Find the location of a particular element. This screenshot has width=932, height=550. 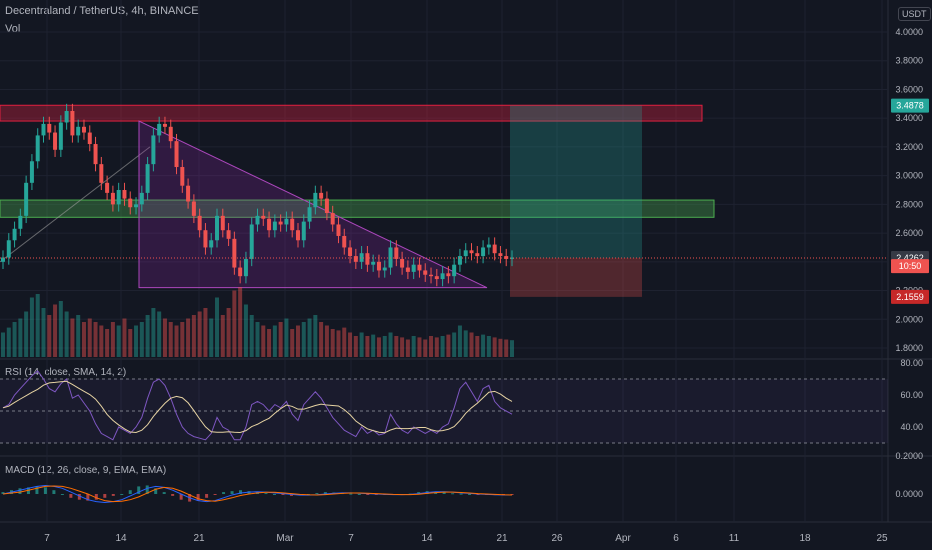

price-label-stop is located at coordinates (910, 296).